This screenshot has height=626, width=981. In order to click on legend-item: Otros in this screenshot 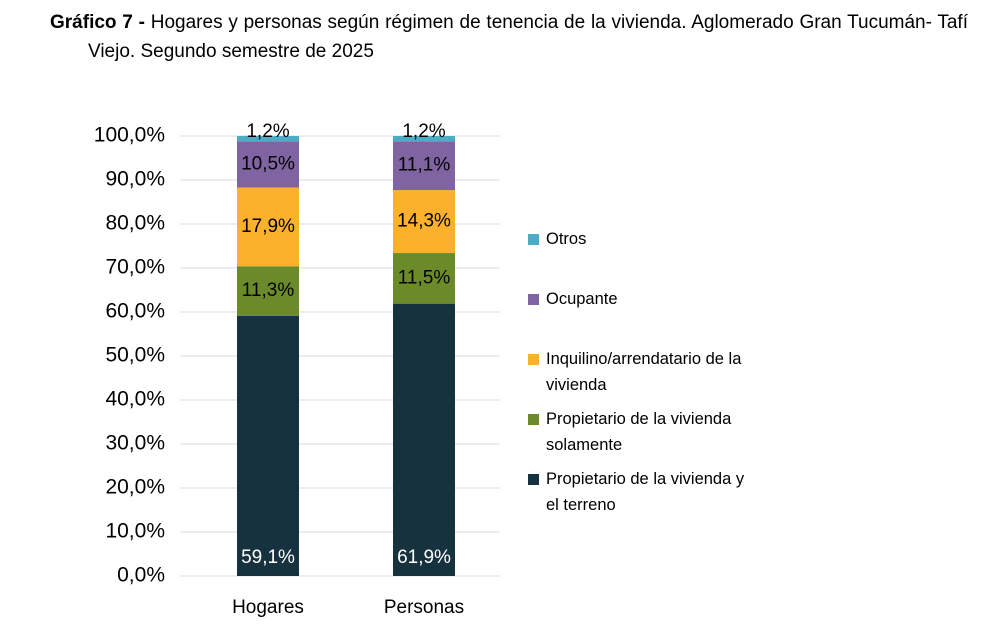, I will do `click(637, 239)`.